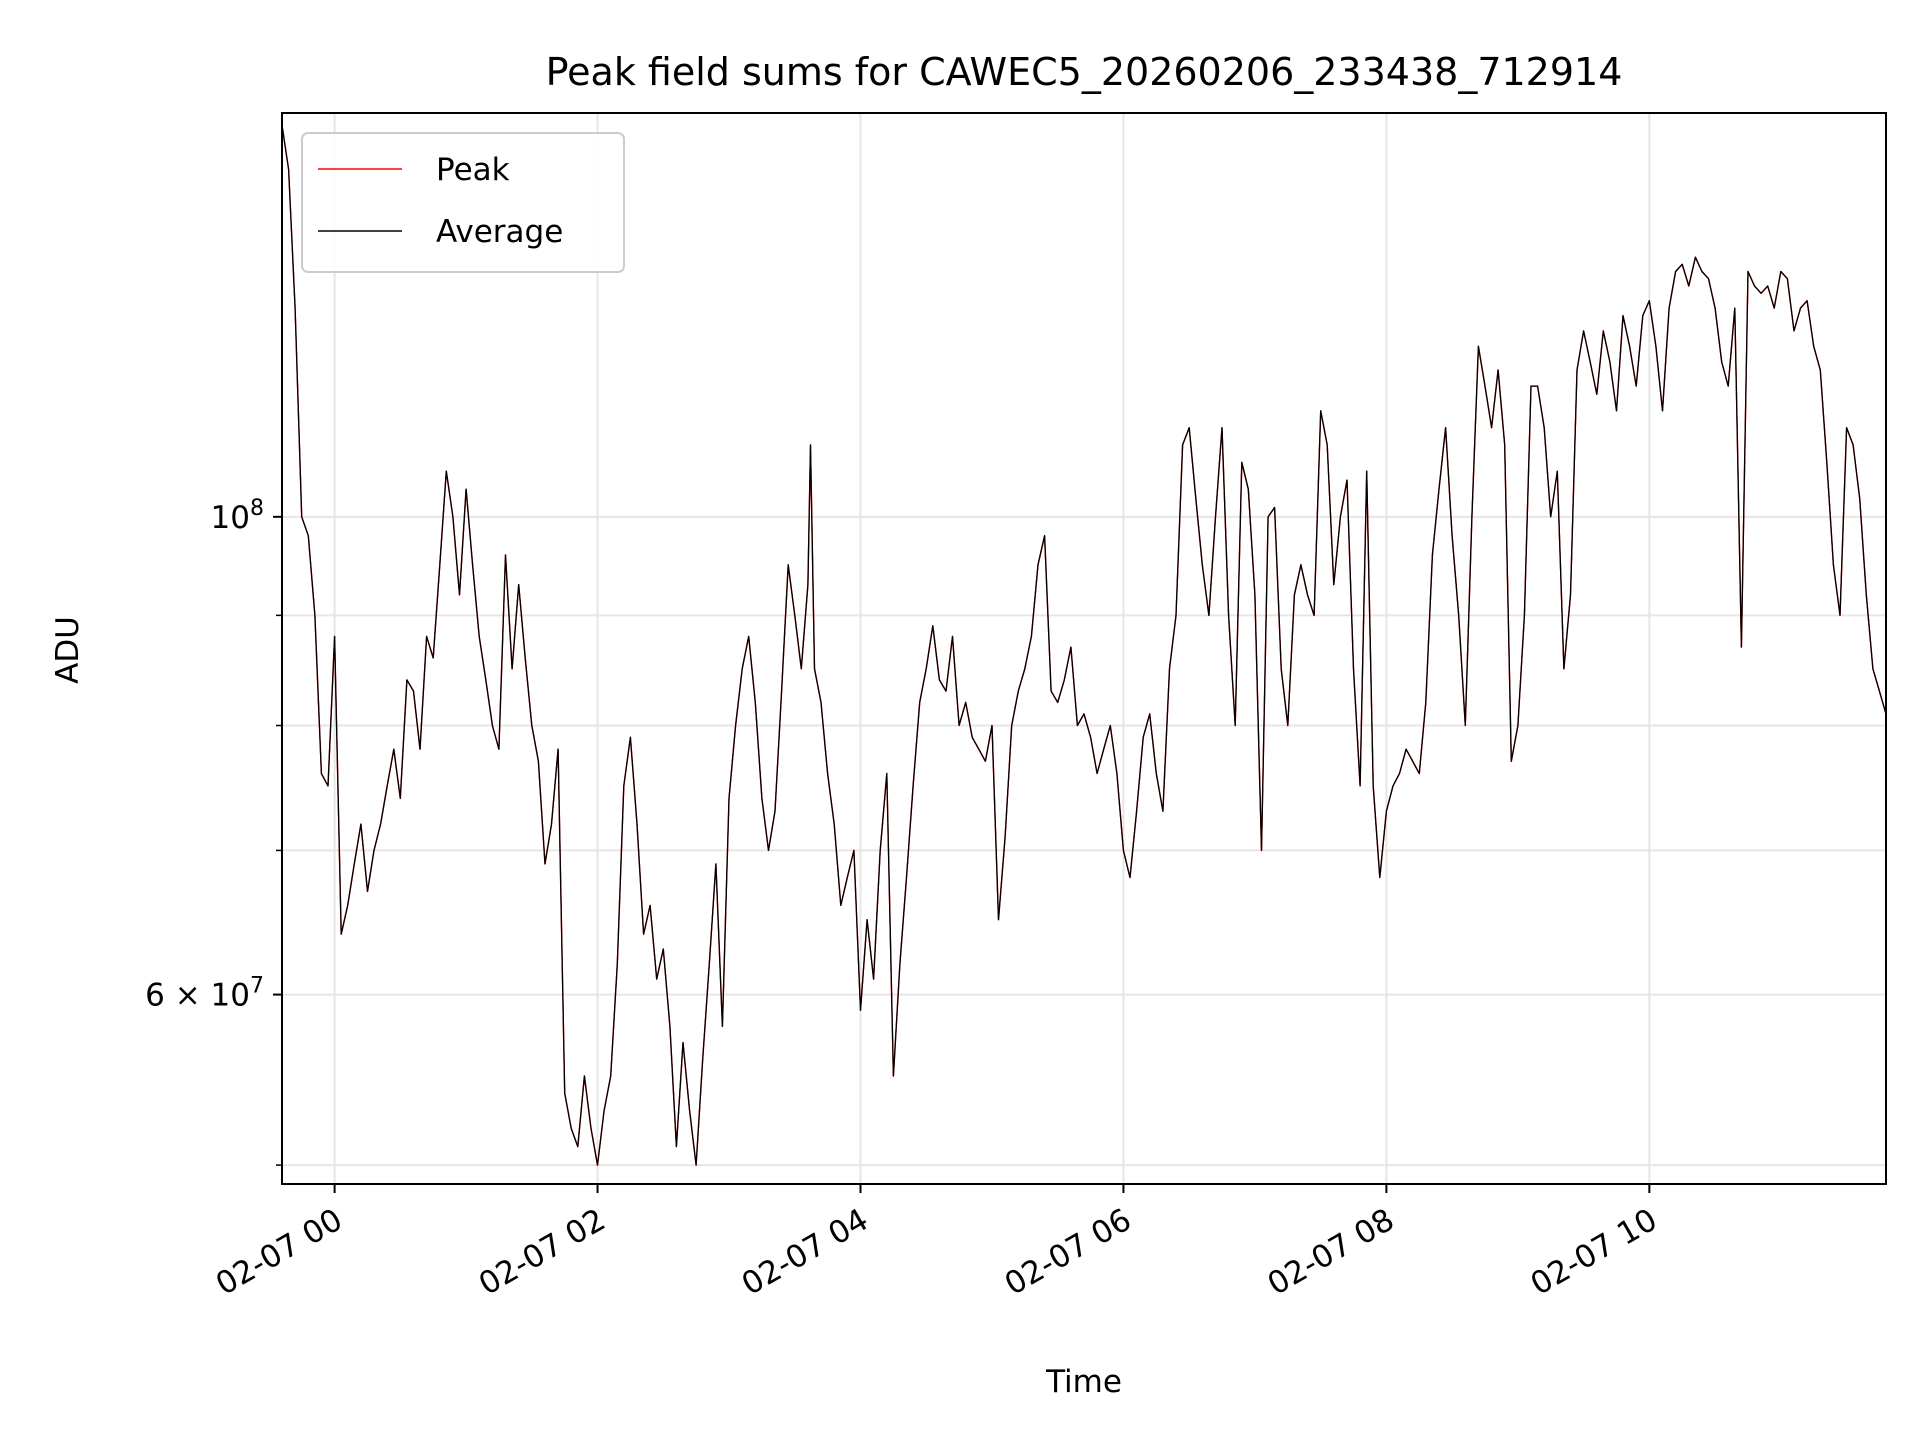 The image size is (1920, 1440). What do you see at coordinates (1083, 1382) in the screenshot?
I see `x-axis-title: Time` at bounding box center [1083, 1382].